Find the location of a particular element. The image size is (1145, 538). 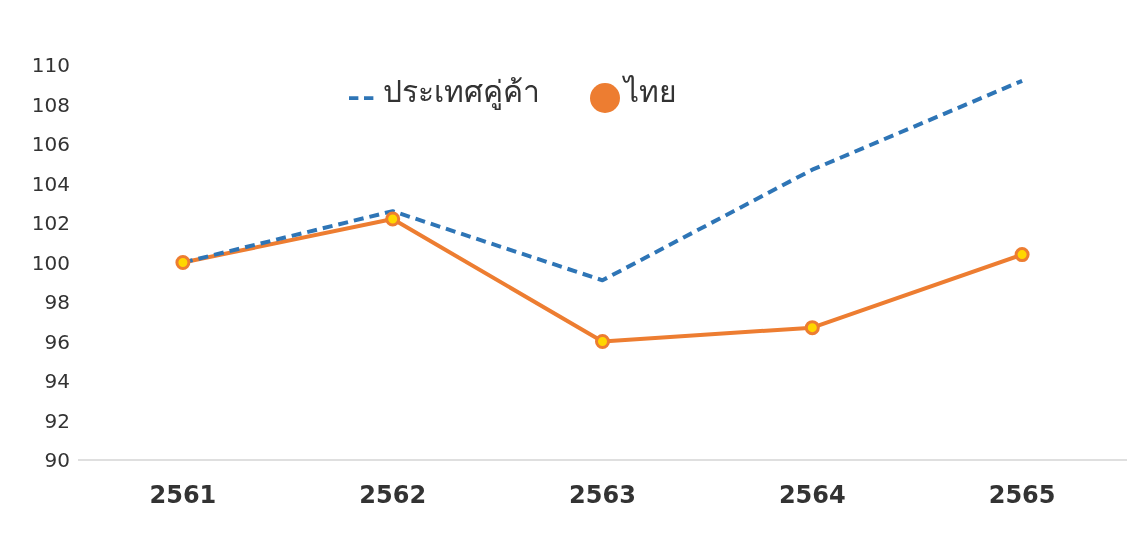

y-tick-label: 92 is located at coordinates (57, 420).